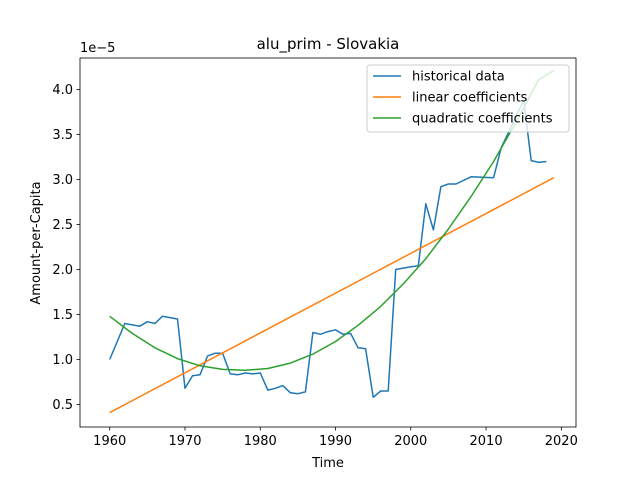 The width and height of the screenshot is (640, 480). What do you see at coordinates (62, 135) in the screenshot?
I see `y-tick-label: 3.5` at bounding box center [62, 135].